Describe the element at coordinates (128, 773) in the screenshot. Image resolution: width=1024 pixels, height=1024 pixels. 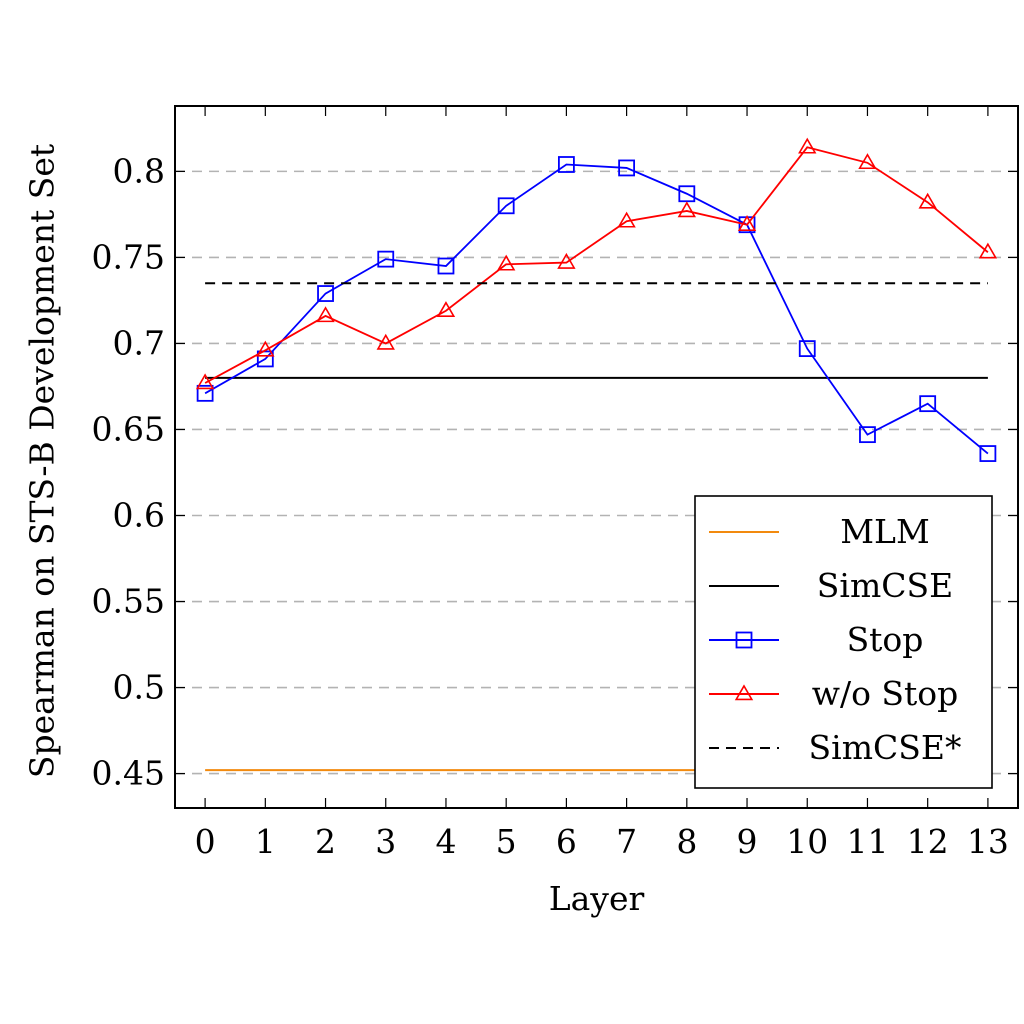
I see `y-tick-label-0: 0.45` at that location.